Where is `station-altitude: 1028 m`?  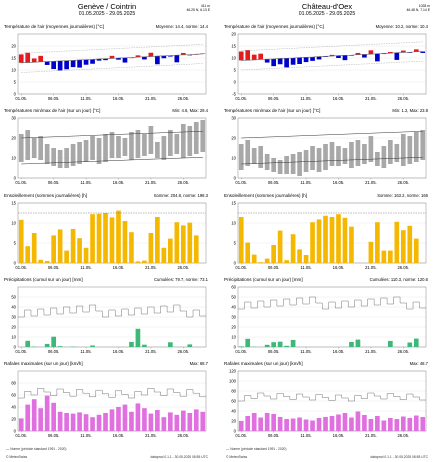
station-altitude: 1028 m is located at coordinates (424, 6).